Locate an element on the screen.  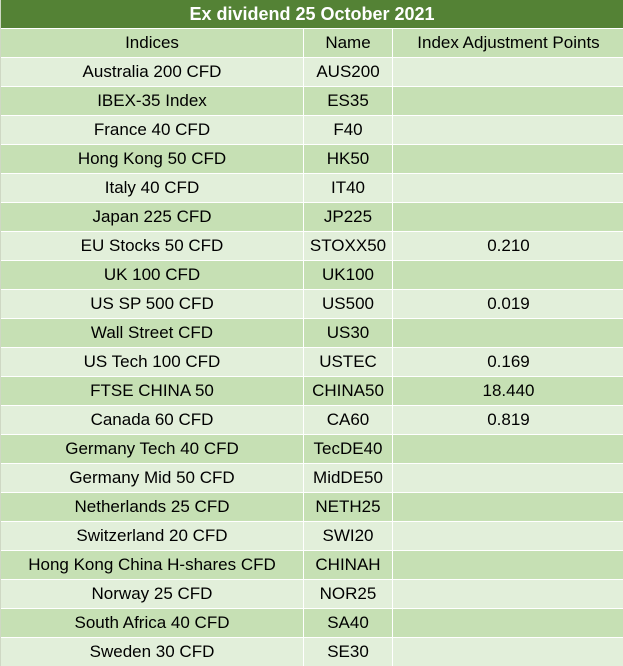
table-title: Ex dividend 25 October 2021 is located at coordinates (312, 14).